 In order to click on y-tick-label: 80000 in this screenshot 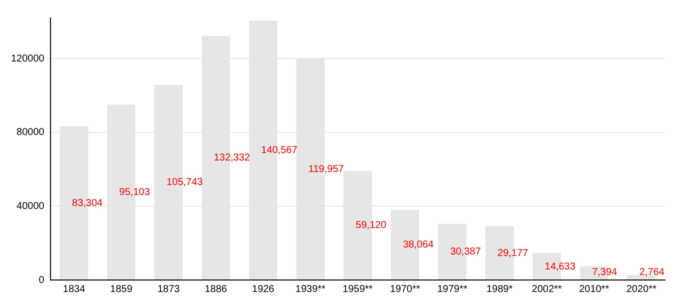, I will do `click(30, 132)`.